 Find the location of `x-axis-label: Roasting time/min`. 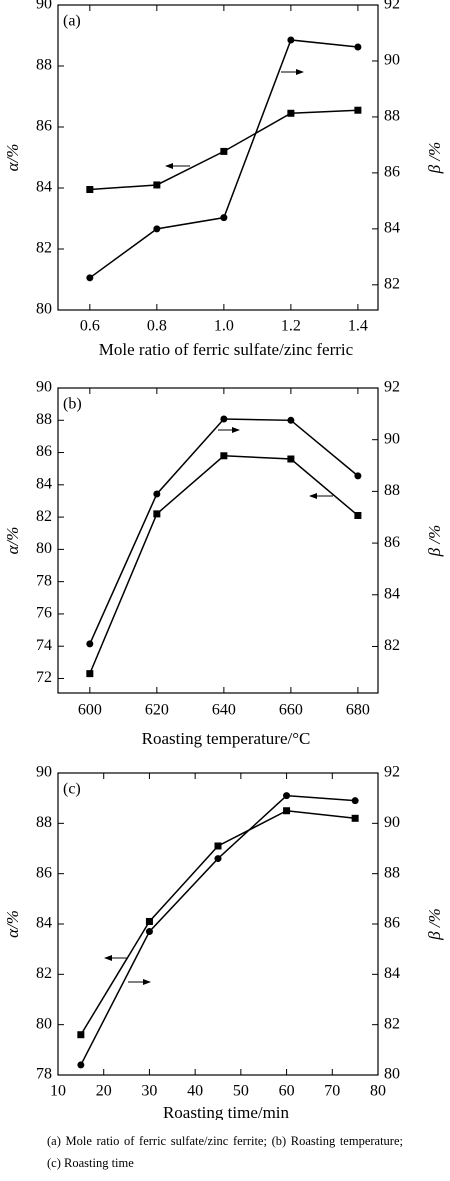

x-axis-label: Roasting time/min is located at coordinates (226, 1111).